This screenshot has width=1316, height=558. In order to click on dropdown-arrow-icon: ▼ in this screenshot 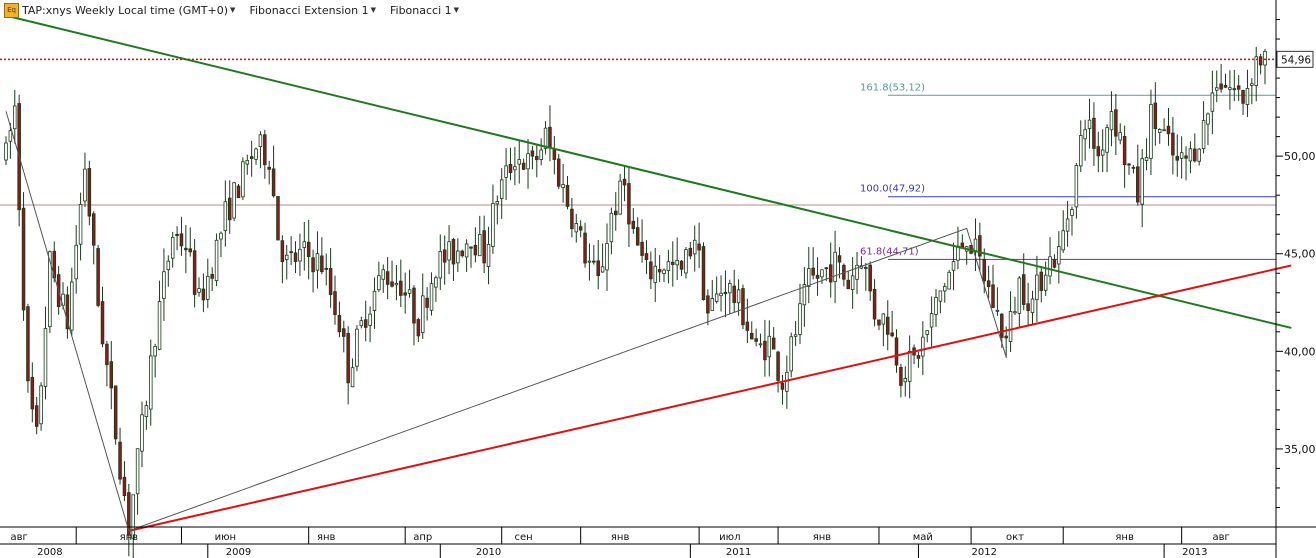, I will do `click(456, 10)`.